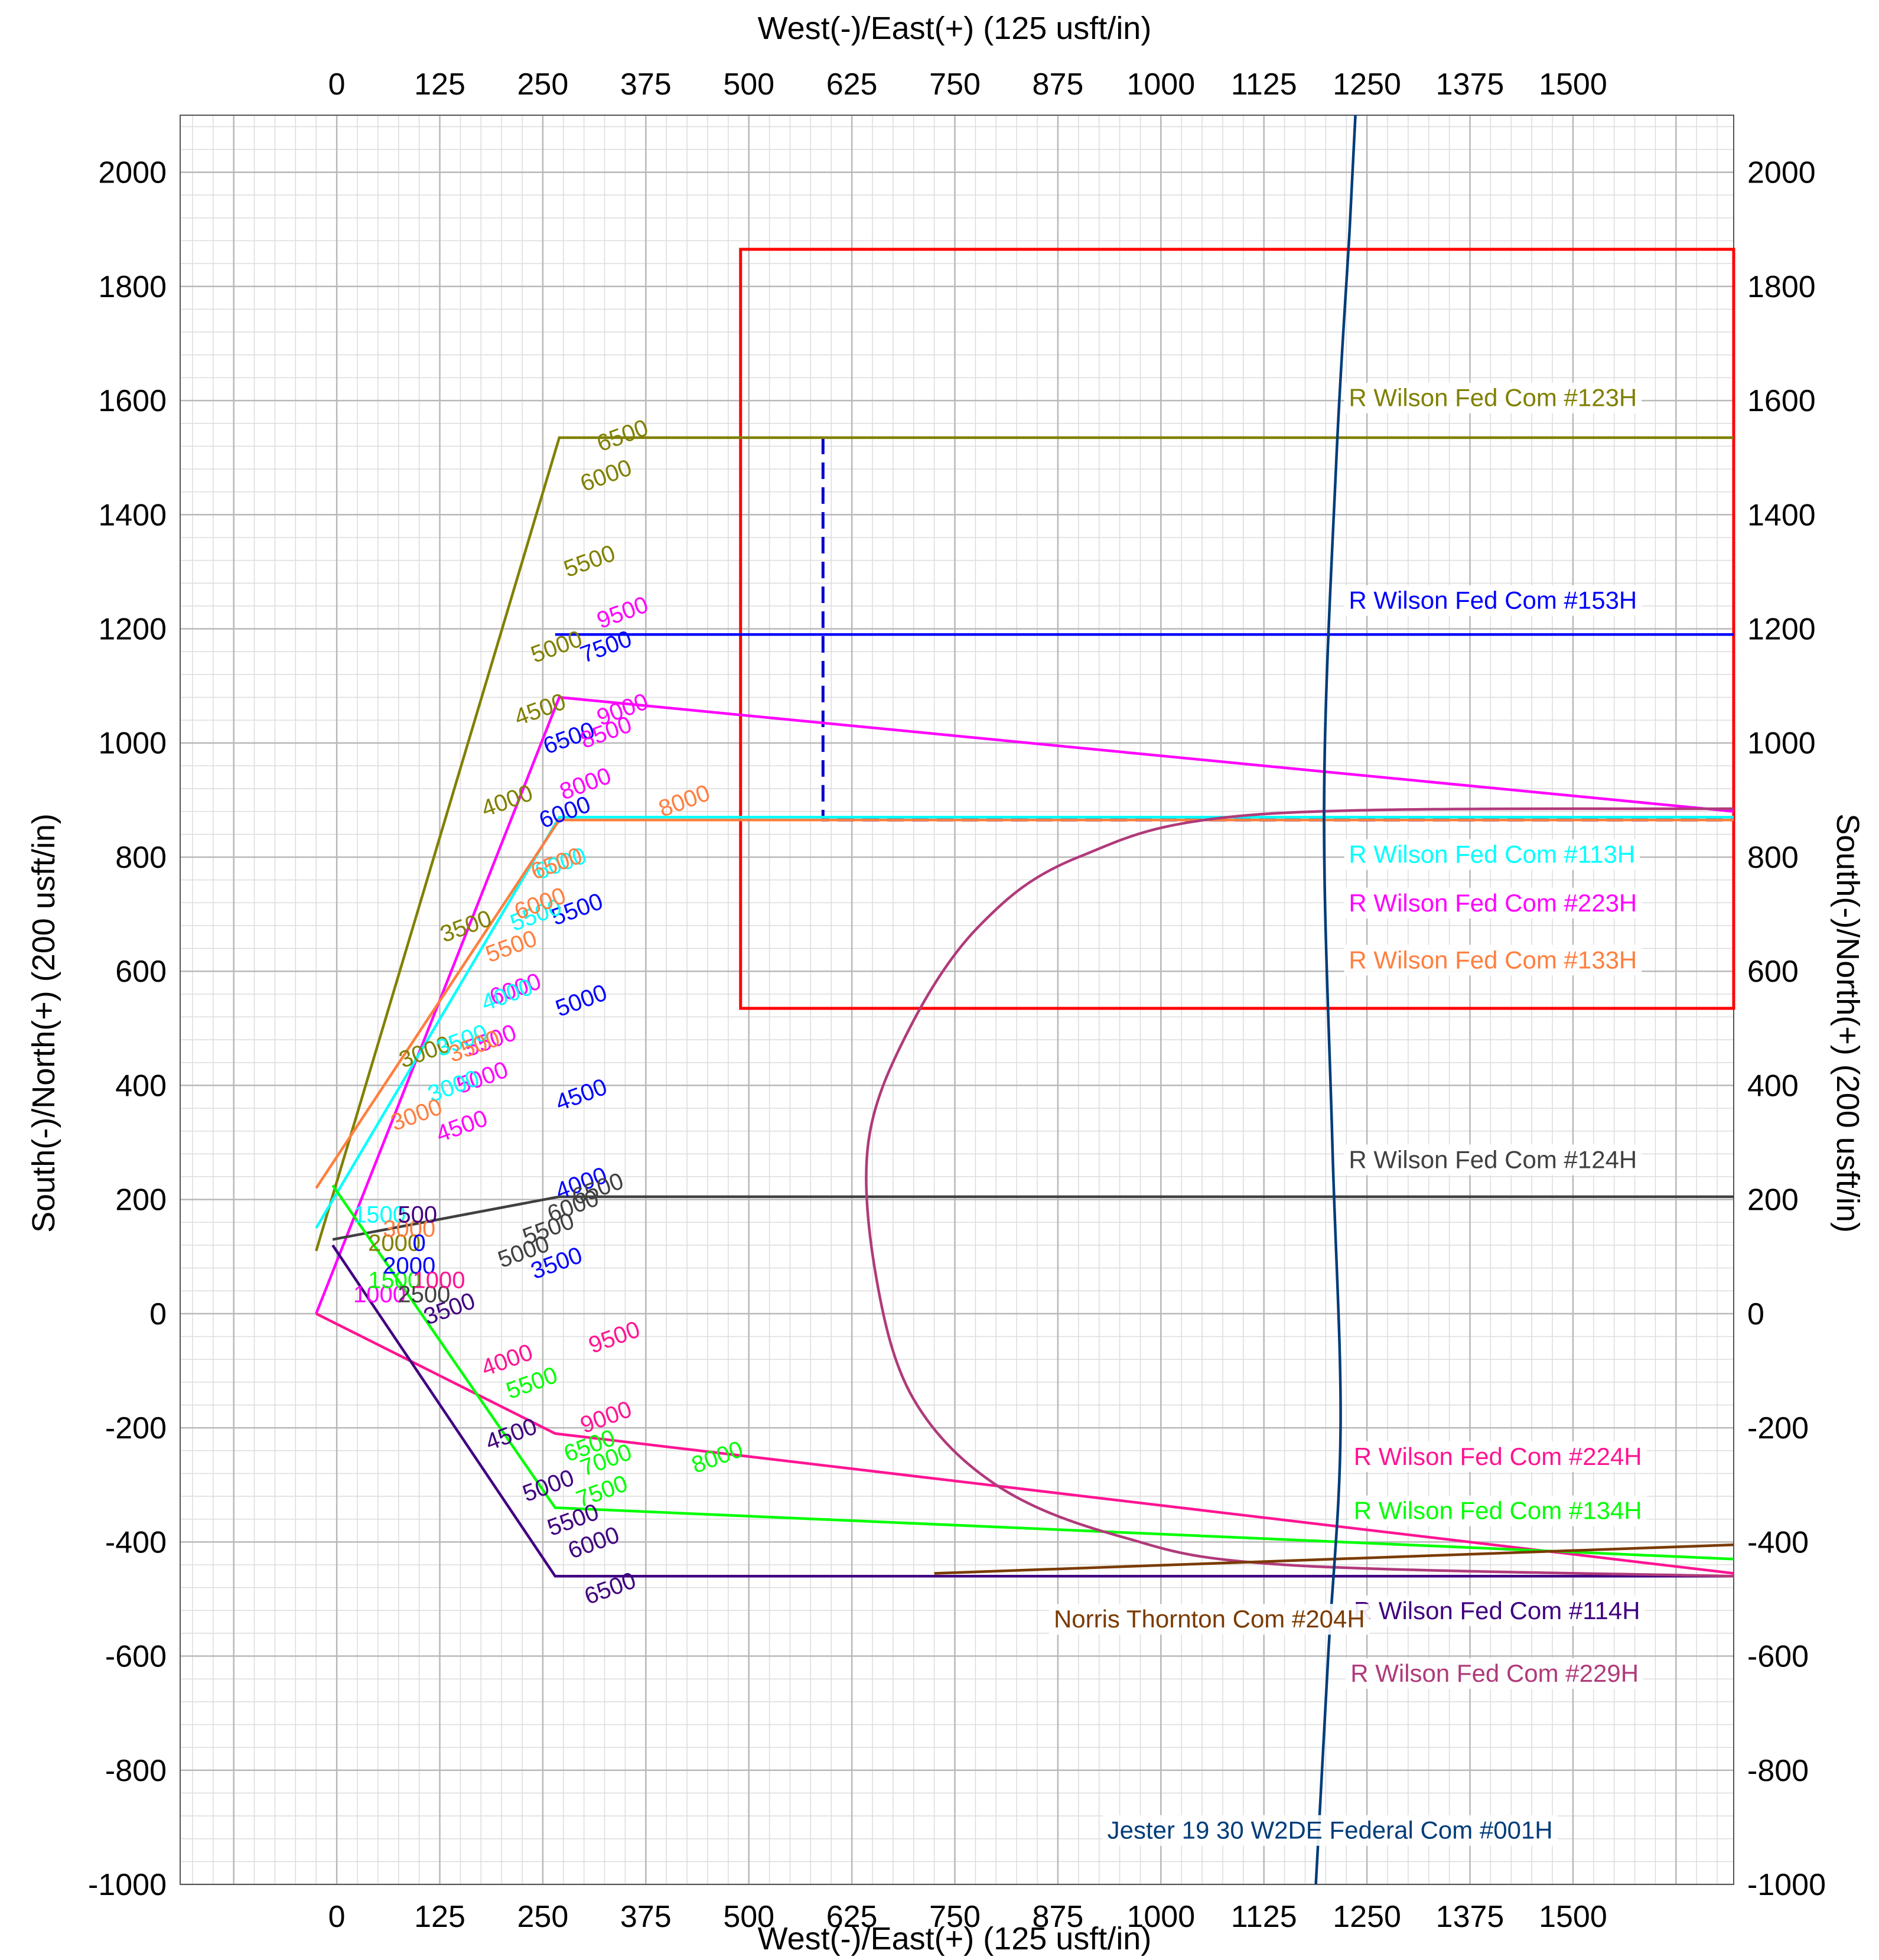  What do you see at coordinates (1781, 630) in the screenshot?
I see `y-tick-label-right: 1200` at bounding box center [1781, 630].